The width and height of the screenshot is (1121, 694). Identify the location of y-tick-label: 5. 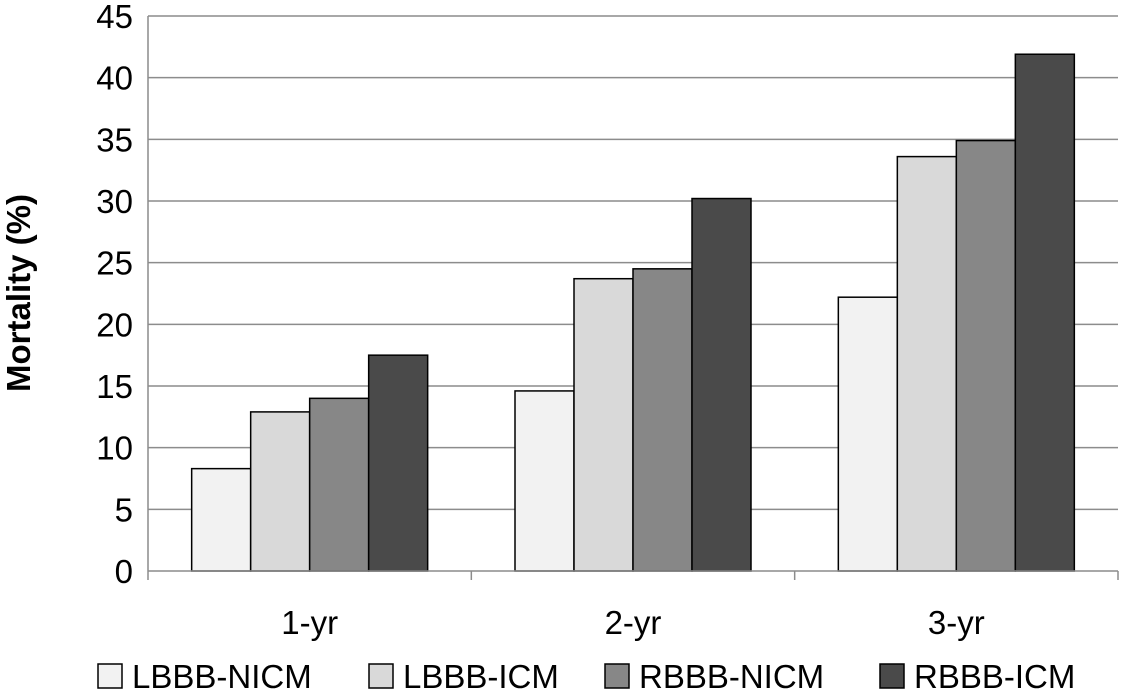
(124, 509).